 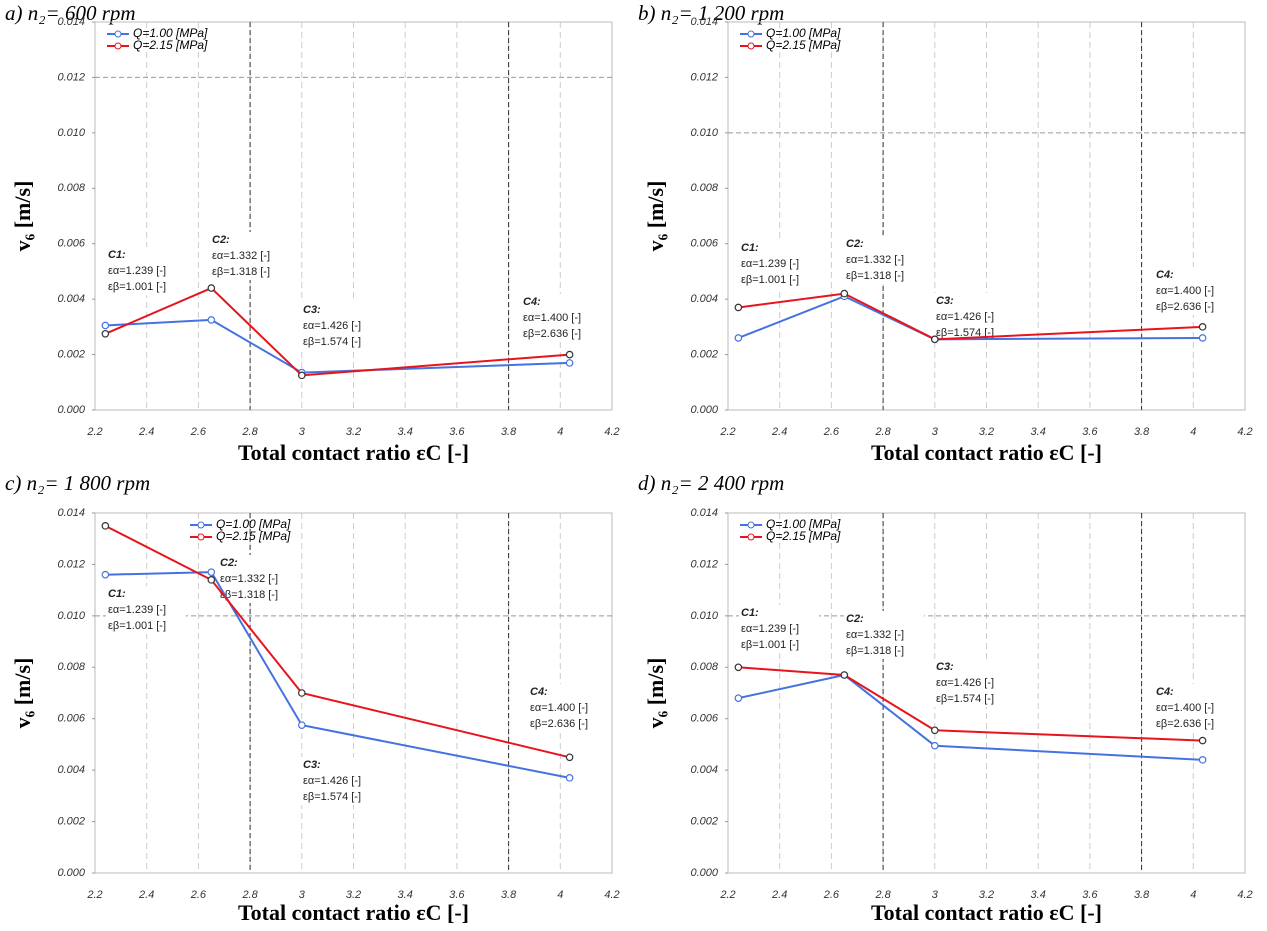 I want to click on x-tick-label: 4, so click(x=560, y=432).